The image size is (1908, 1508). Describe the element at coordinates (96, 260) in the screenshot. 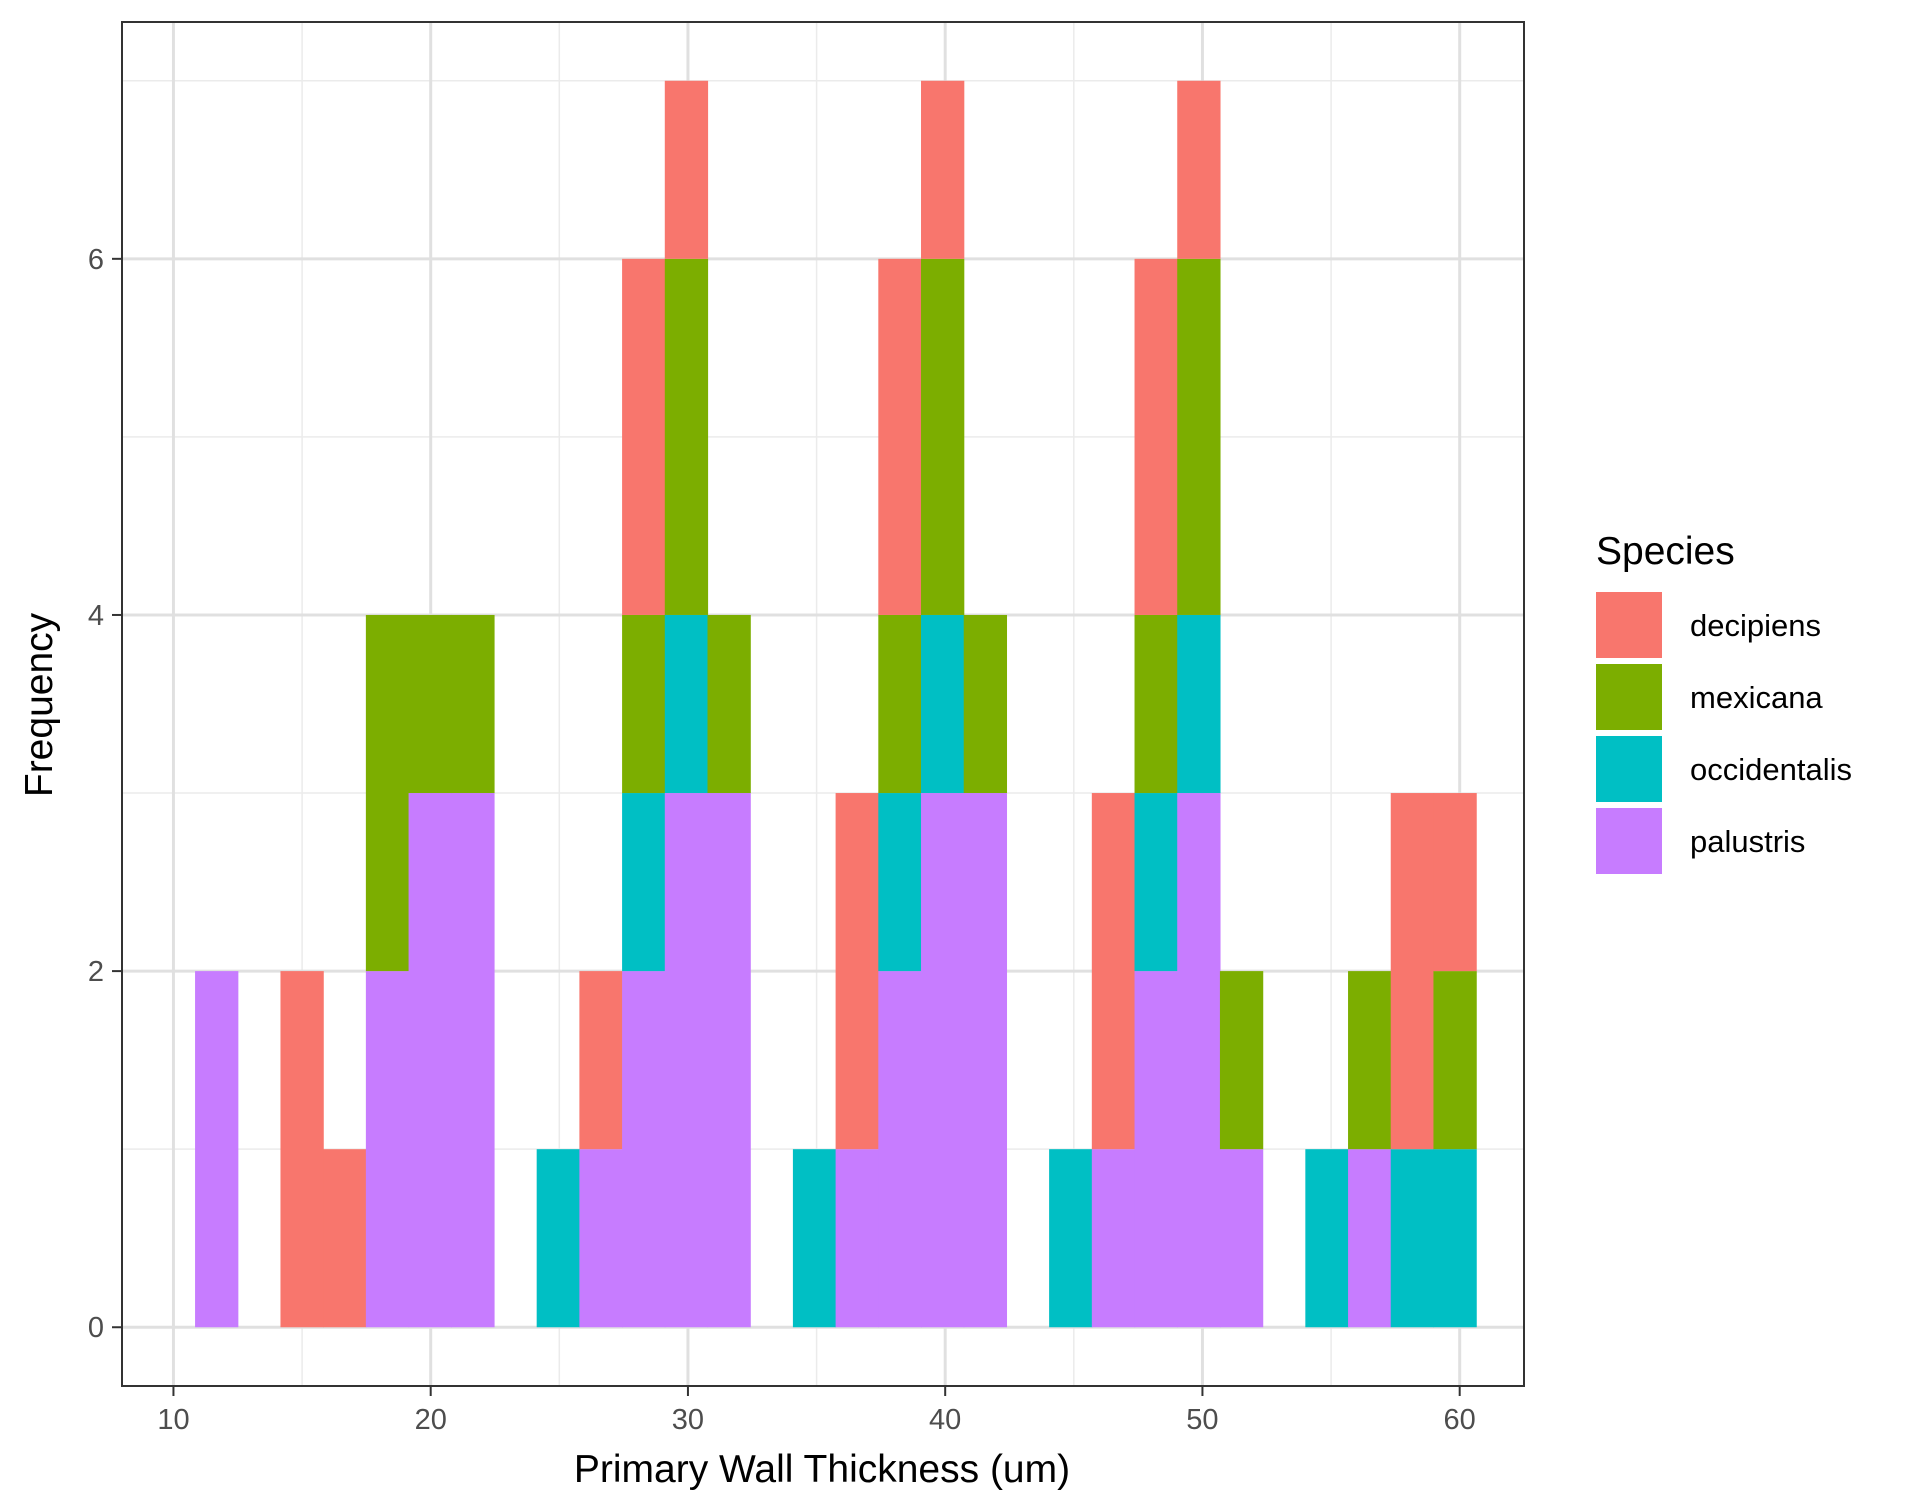

I see `y-tick-label: 6` at that location.